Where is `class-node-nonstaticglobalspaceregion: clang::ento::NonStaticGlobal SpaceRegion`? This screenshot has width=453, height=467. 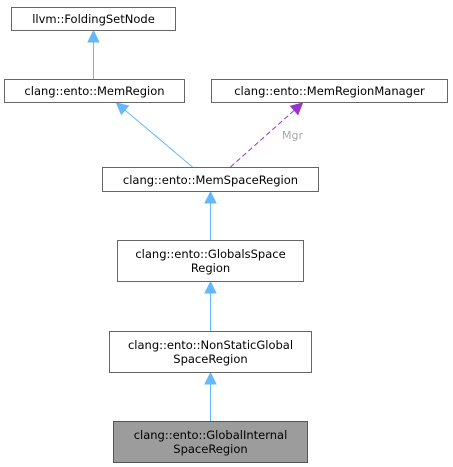
class-node-nonstaticglobalspaceregion: clang::ento::NonStaticGlobal SpaceRegion is located at coordinates (210, 352).